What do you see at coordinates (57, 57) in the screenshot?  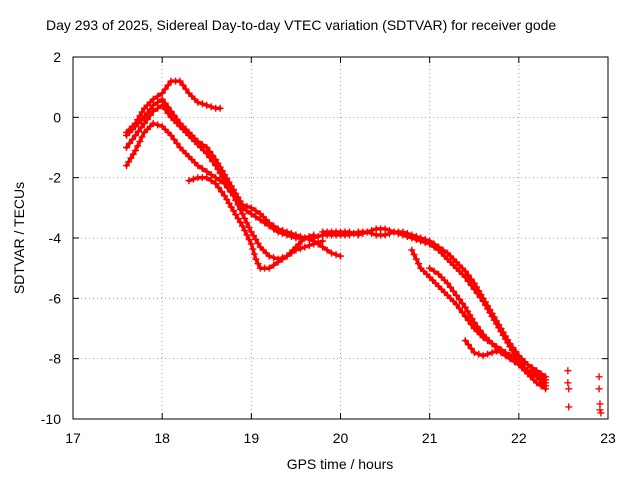 I see `y-tick-label: 2` at bounding box center [57, 57].